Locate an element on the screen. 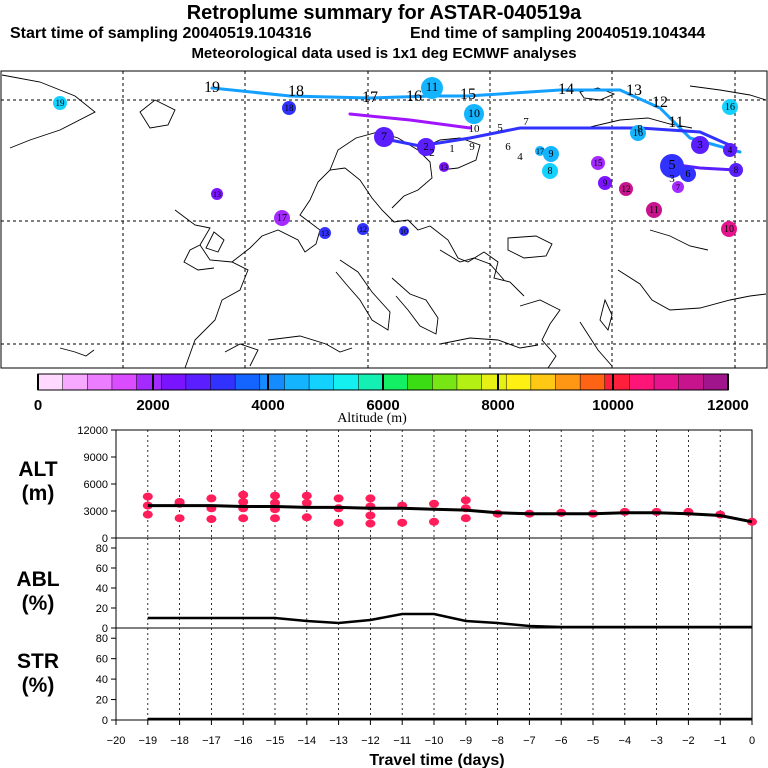 This screenshot has width=768, height=768. map-circle-label: 18 is located at coordinates (290, 108).